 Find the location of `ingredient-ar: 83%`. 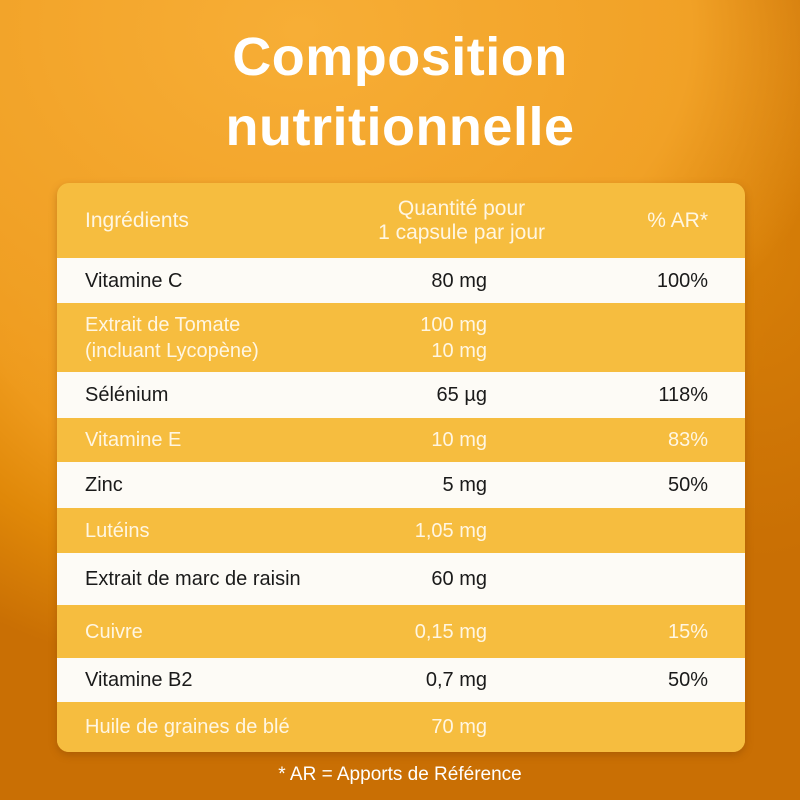

ingredient-ar: 83% is located at coordinates (687, 440).